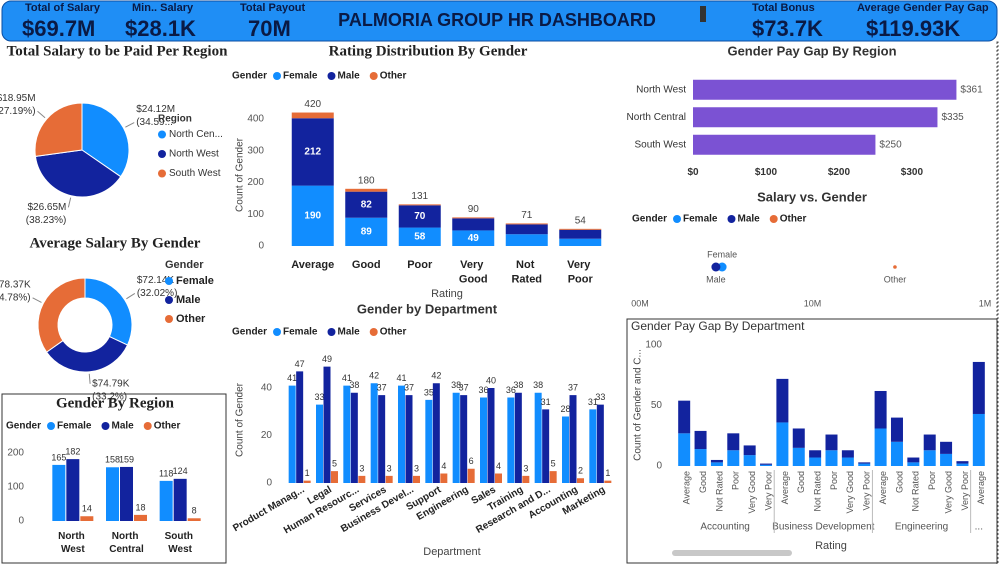 The image size is (1002, 566). I want to click on data-label: 49, so click(327, 359).